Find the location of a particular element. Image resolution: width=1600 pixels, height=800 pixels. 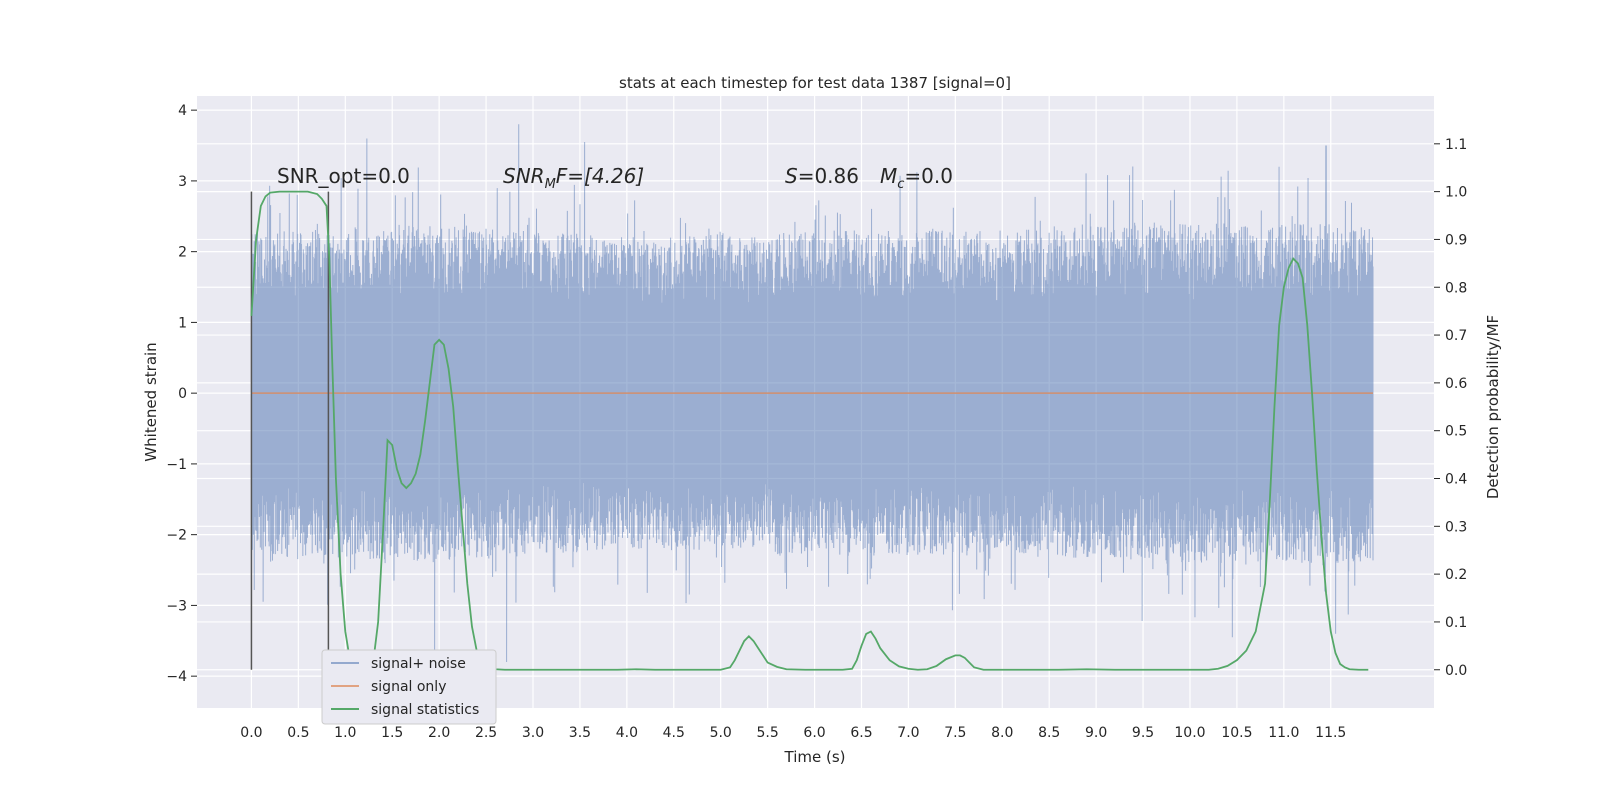

x-tick-label: 9.0 is located at coordinates (1096, 733).